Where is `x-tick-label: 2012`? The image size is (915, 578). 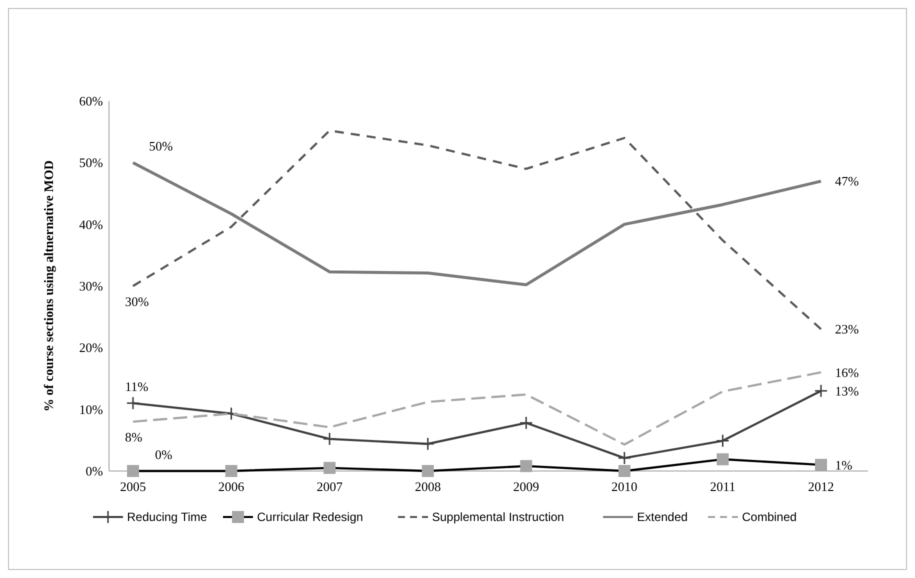 x-tick-label: 2012 is located at coordinates (821, 486).